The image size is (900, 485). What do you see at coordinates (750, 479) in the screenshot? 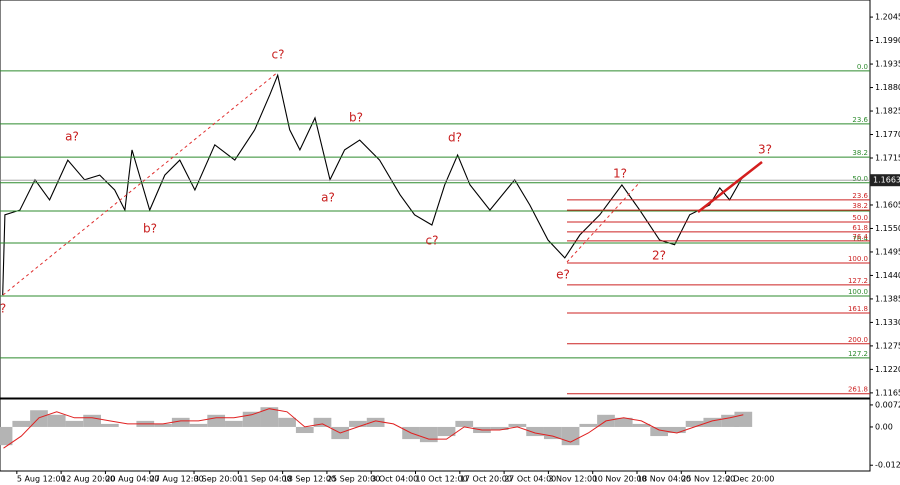
I see `x-tick-label: 2 Dec 20:00` at bounding box center [750, 479].